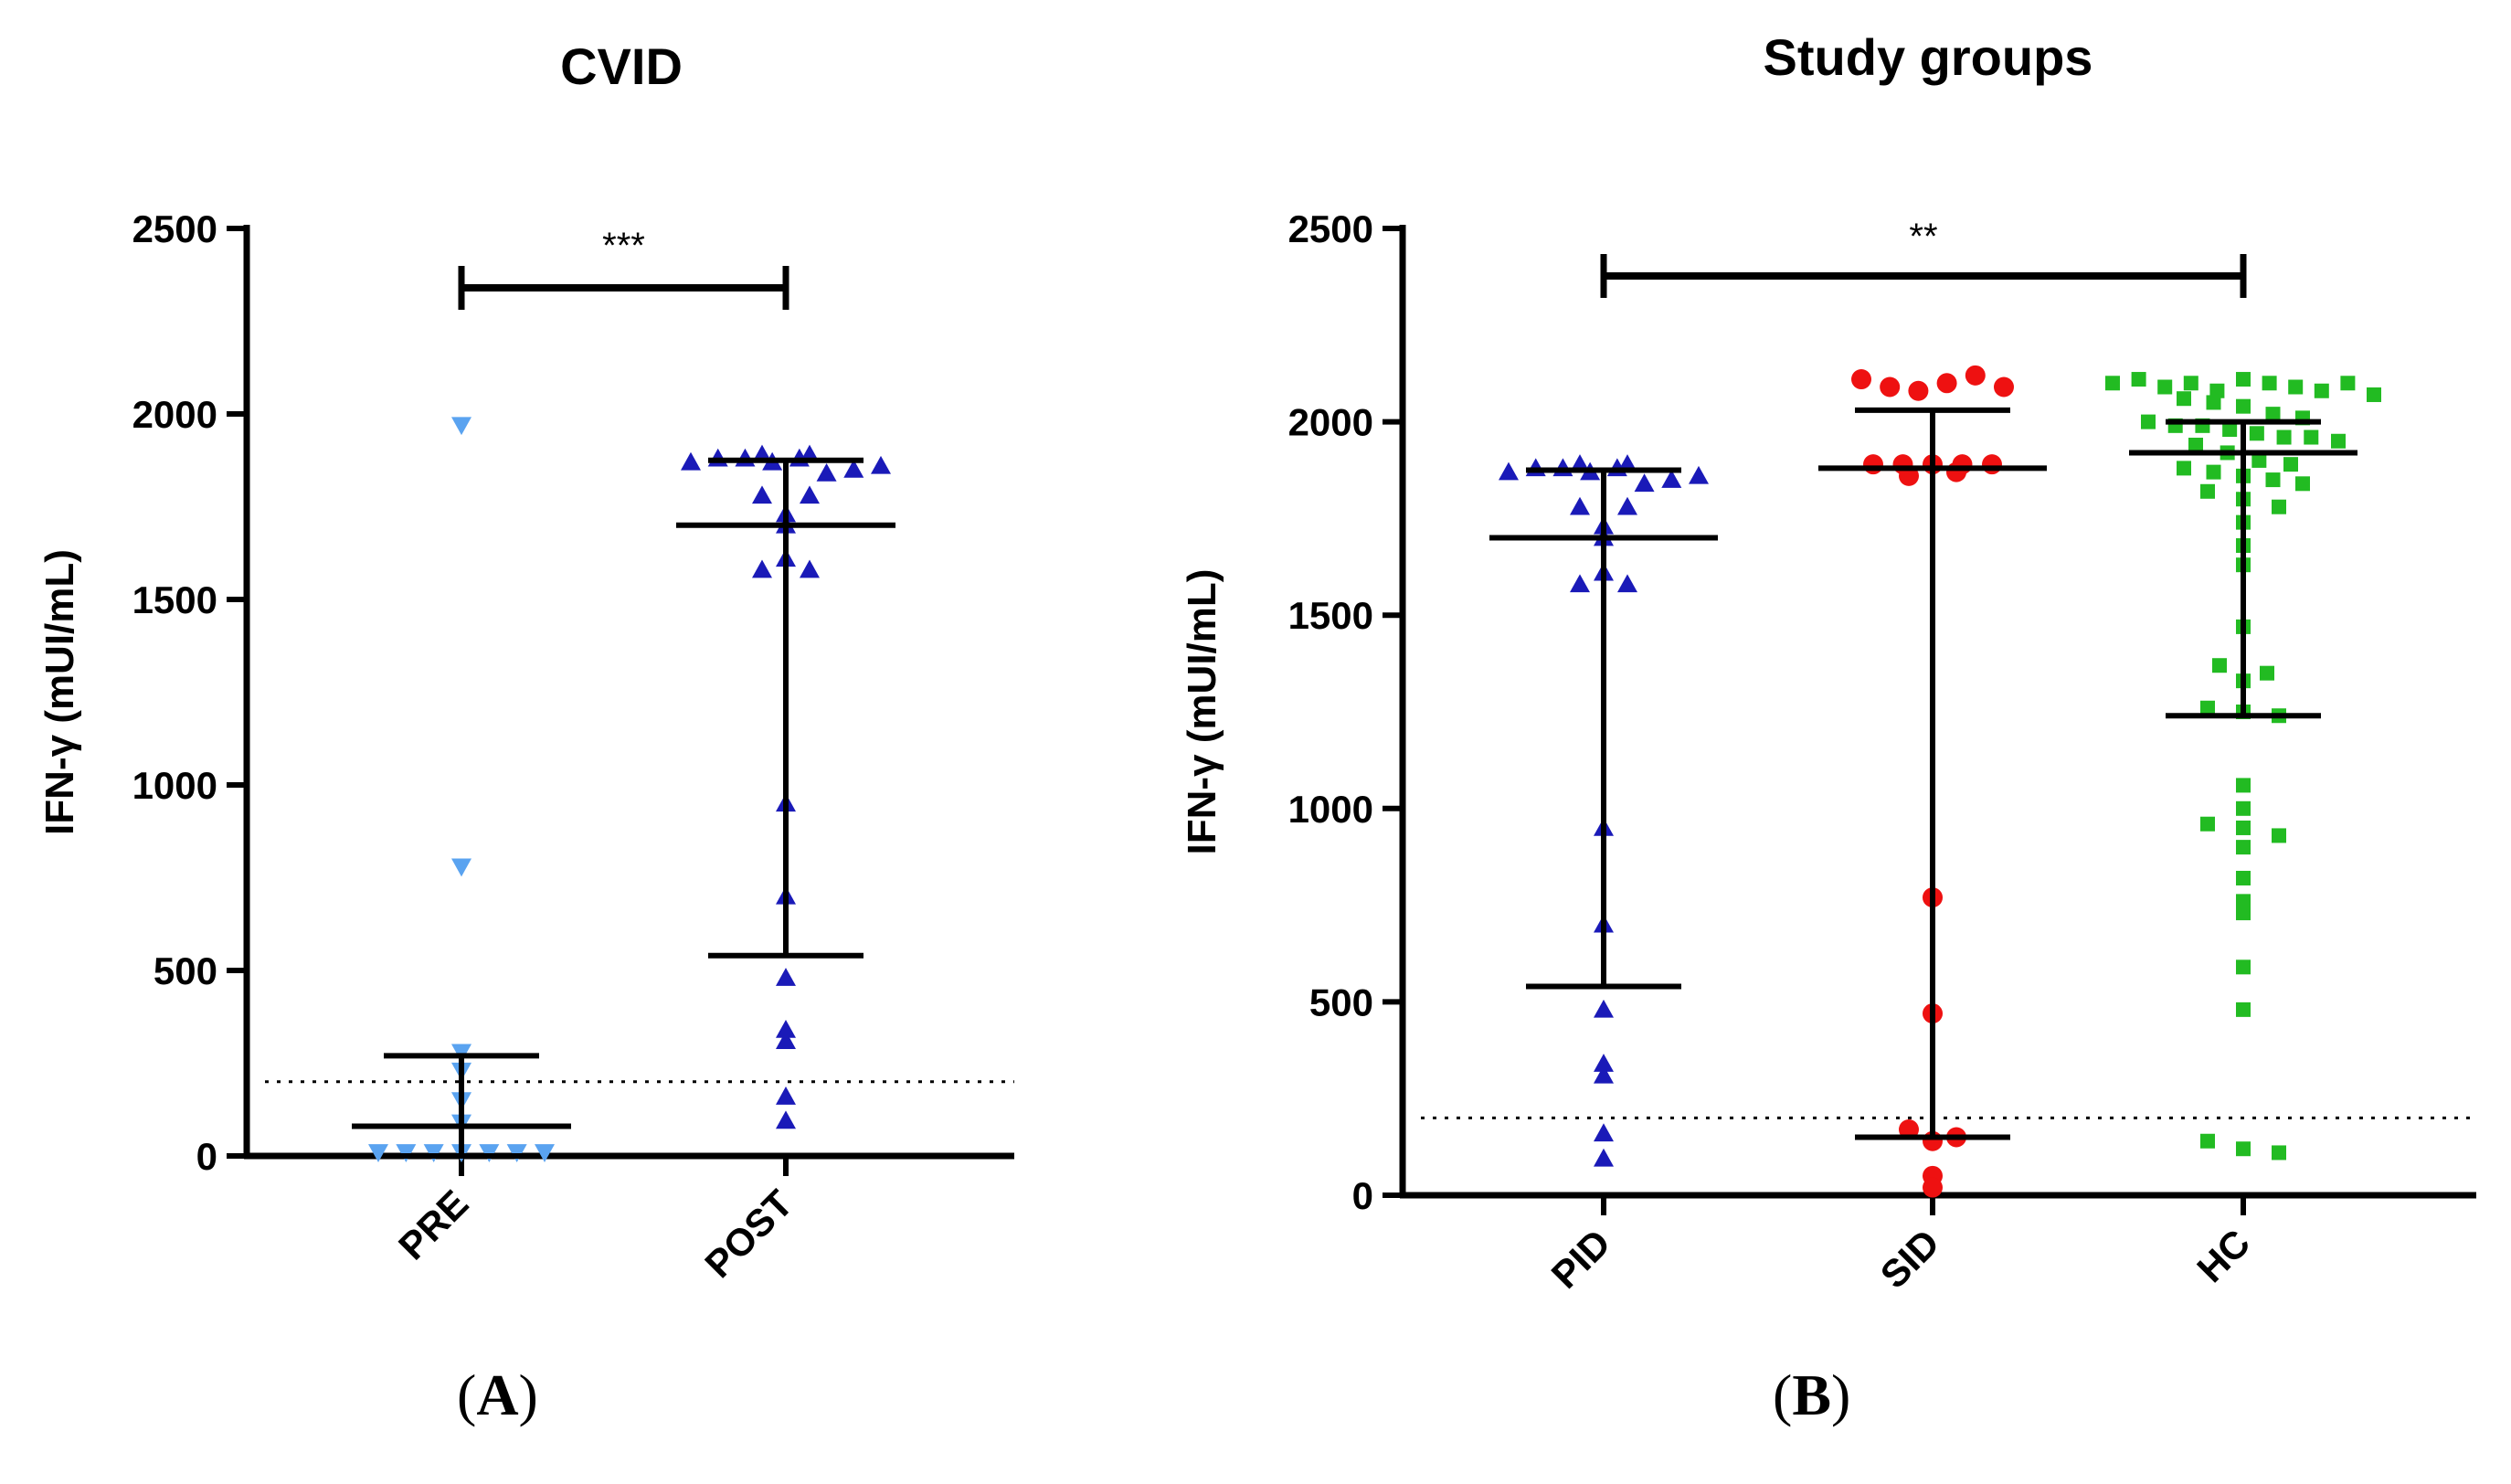 This screenshot has height=1484, width=2511. Describe the element at coordinates (623, 246) in the screenshot. I see `significance-label: ***` at that location.